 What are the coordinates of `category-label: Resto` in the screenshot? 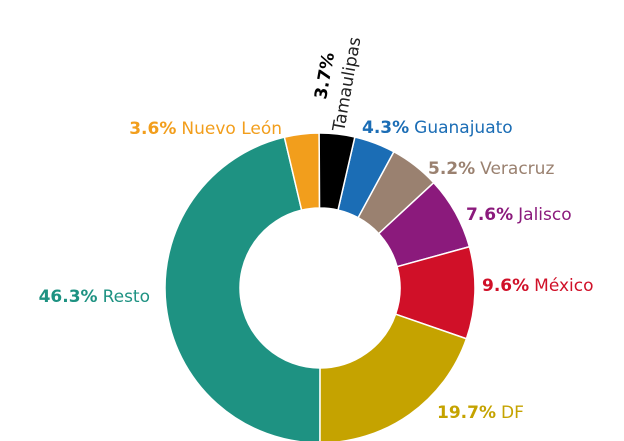 It's located at (126, 297).